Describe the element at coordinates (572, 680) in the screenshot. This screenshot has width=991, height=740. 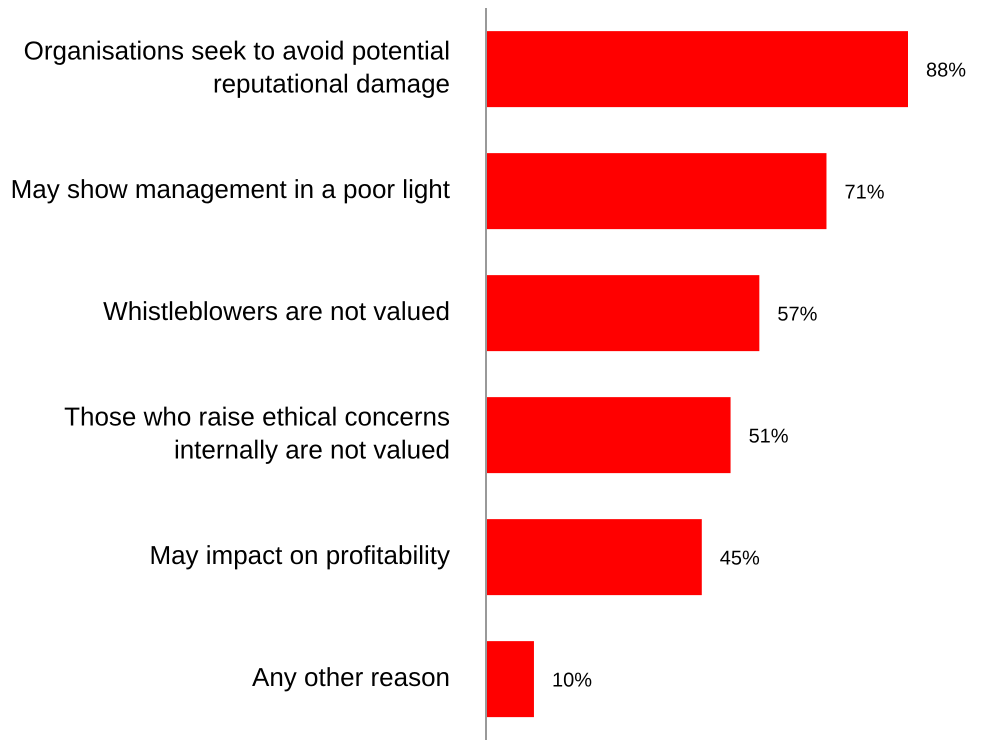
I see `data-label: 10%` at that location.